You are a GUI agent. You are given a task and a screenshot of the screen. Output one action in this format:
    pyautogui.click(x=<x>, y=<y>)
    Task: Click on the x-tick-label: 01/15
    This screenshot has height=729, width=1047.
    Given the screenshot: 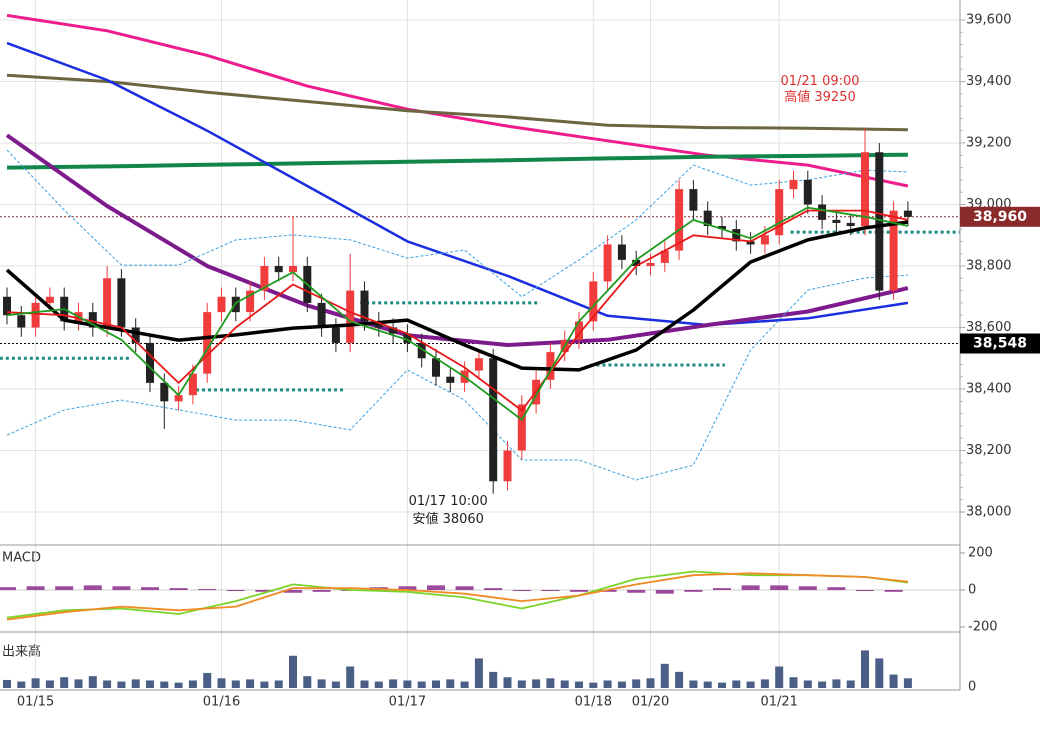 What is the action you would take?
    pyautogui.click(x=35, y=702)
    